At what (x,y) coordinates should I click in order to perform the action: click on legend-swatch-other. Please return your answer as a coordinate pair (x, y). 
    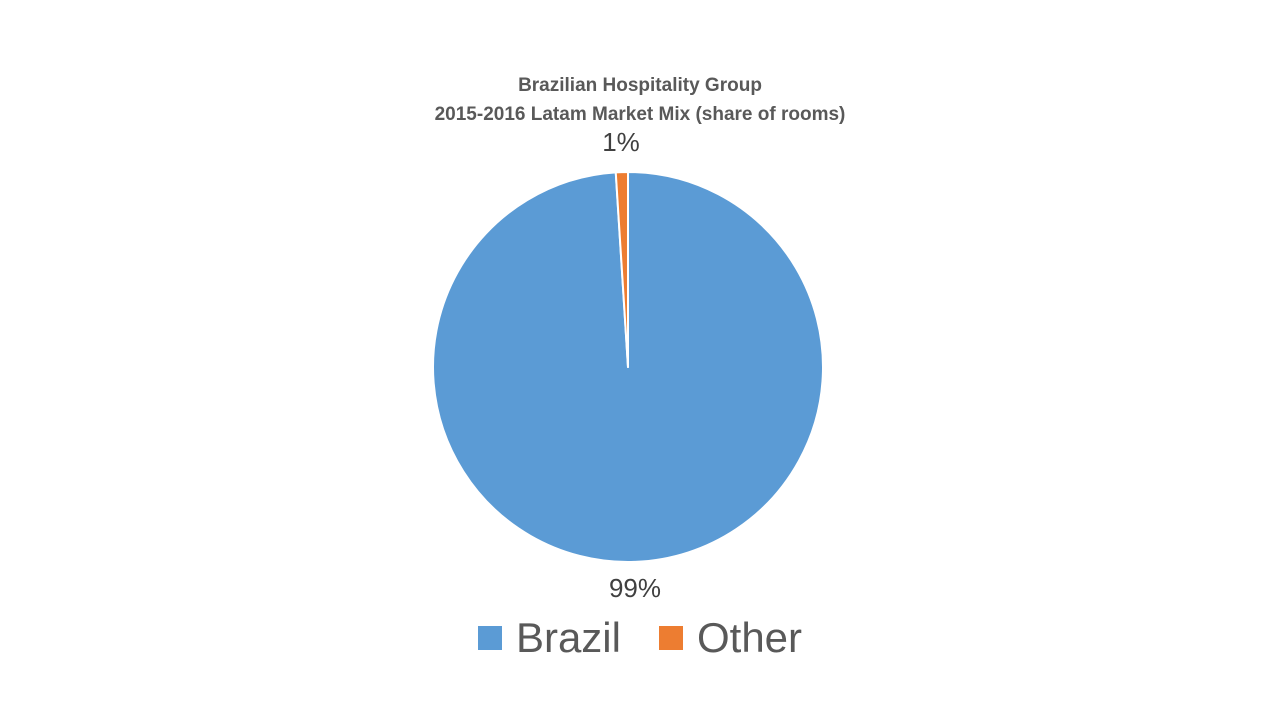
    Looking at the image, I should click on (670, 638).